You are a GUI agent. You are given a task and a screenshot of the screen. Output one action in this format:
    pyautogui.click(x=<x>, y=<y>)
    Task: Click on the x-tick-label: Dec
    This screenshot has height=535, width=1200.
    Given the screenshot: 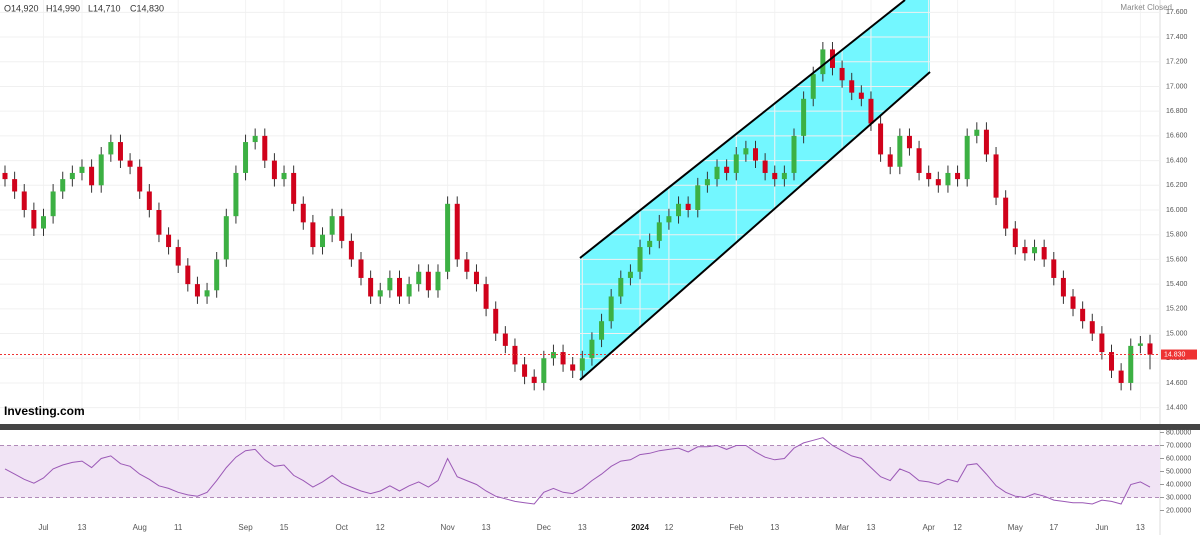 What is the action you would take?
    pyautogui.click(x=544, y=527)
    